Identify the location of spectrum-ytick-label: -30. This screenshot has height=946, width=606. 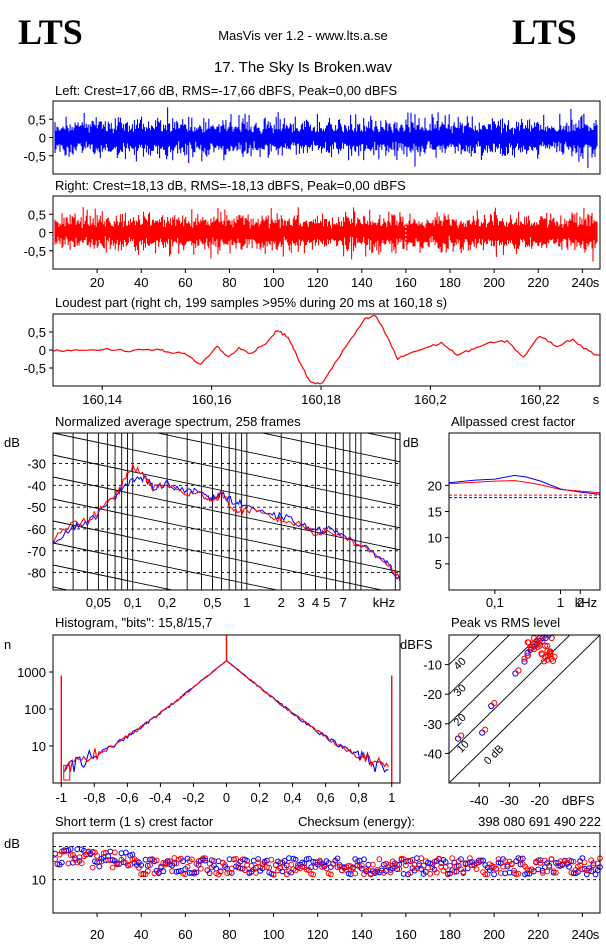
(36, 464).